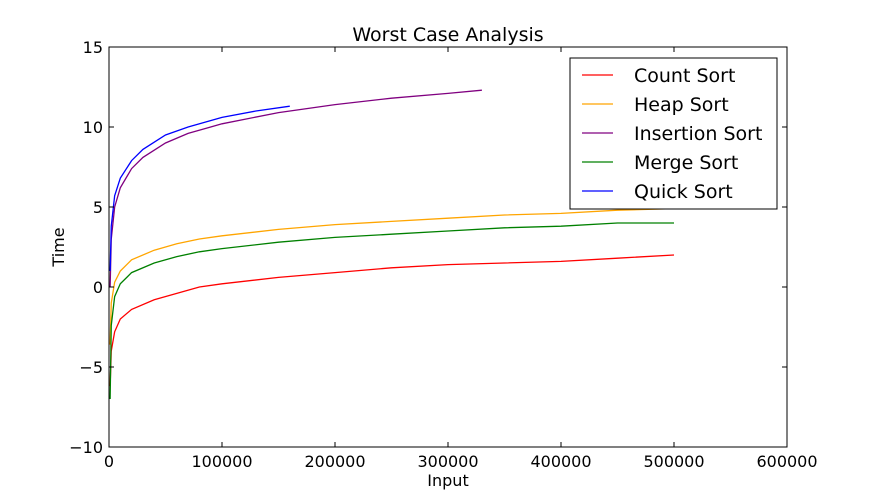 This screenshot has height=497, width=875. Describe the element at coordinates (447, 480) in the screenshot. I see `x-axis-title: Input` at that location.